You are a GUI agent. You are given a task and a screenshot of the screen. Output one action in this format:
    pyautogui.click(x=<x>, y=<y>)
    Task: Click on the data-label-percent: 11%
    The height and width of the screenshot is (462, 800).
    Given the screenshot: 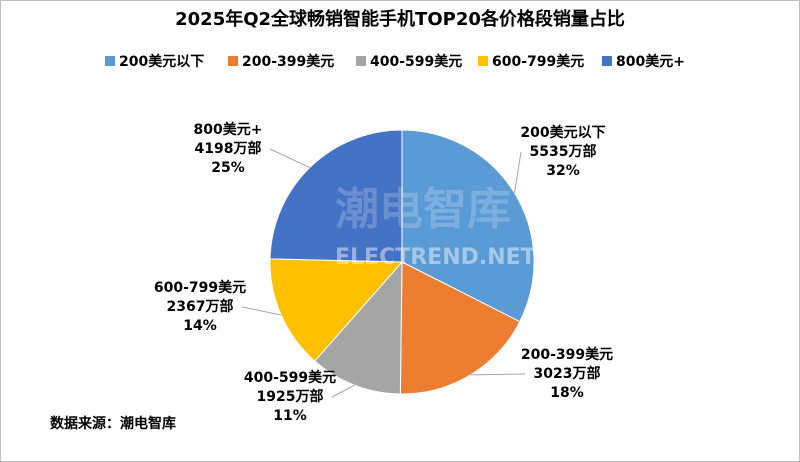 What is the action you would take?
    pyautogui.click(x=290, y=416)
    